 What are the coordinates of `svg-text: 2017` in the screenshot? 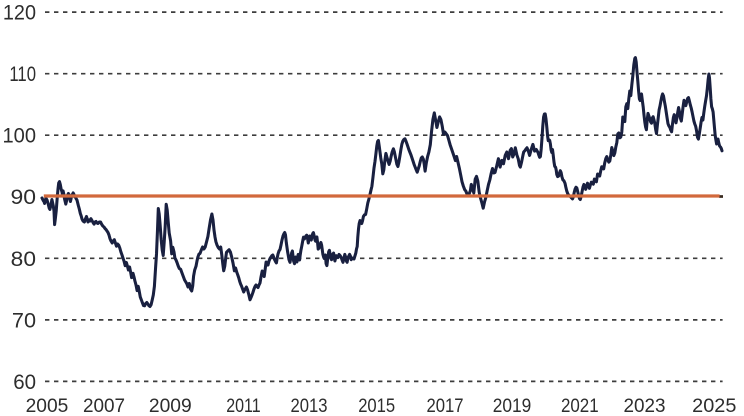 It's located at (444, 406).